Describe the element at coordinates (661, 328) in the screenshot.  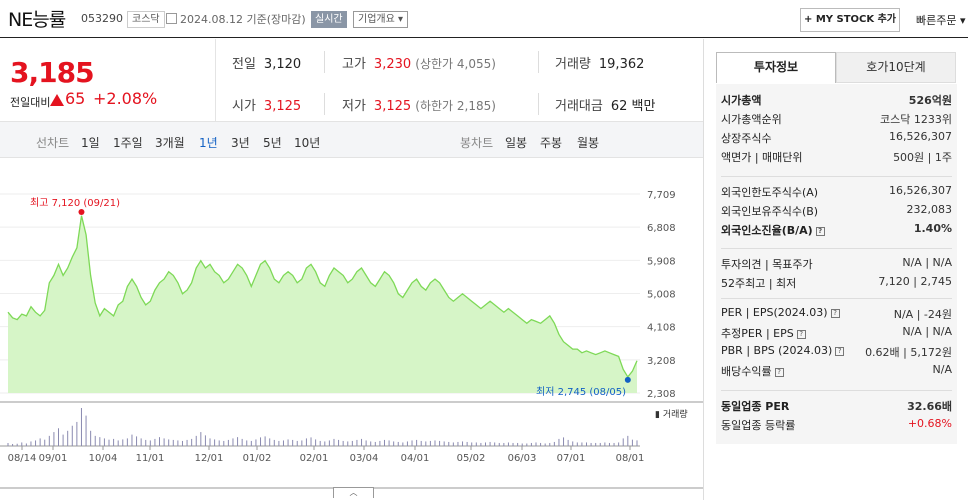
I see `y-tick-label: 4,108` at that location.